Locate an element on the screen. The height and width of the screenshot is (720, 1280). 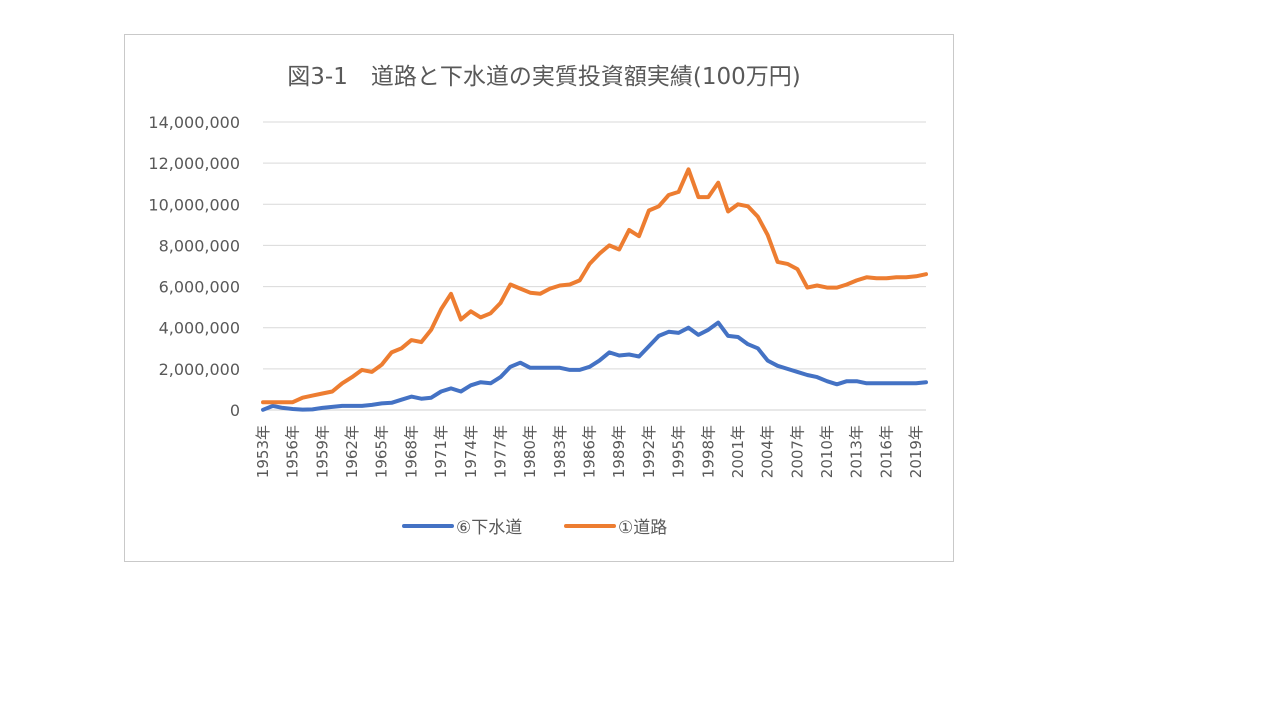
x-tick-label: 2019年 is located at coordinates (916, 451).